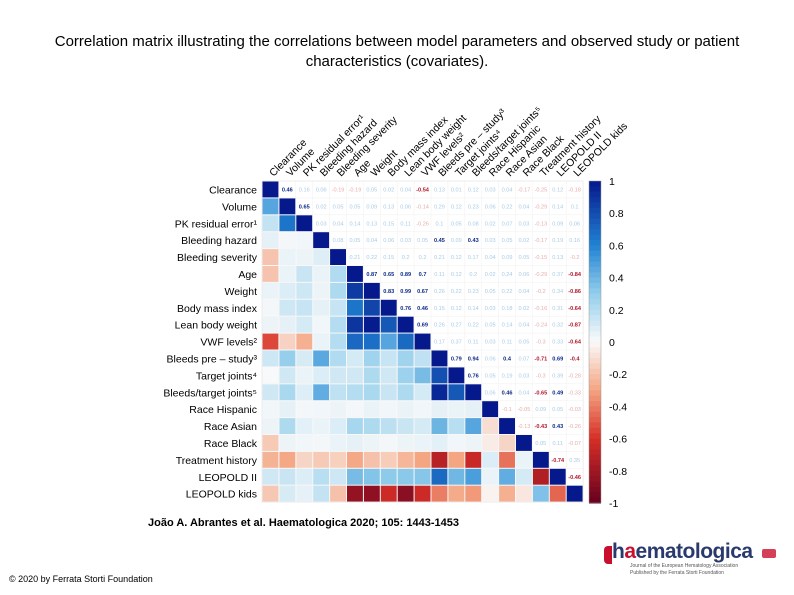  I want to click on coefficient-label: -0.19, so click(338, 190).